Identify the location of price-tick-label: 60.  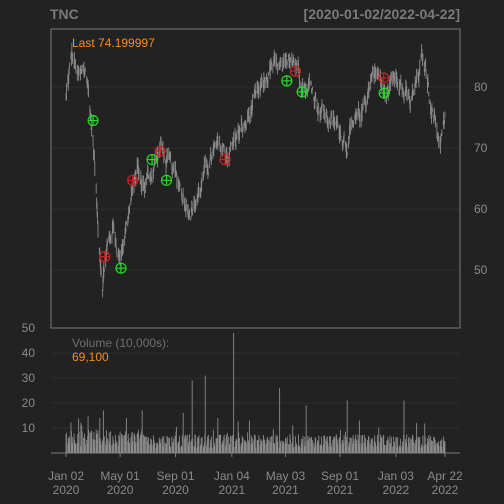
(481, 209).